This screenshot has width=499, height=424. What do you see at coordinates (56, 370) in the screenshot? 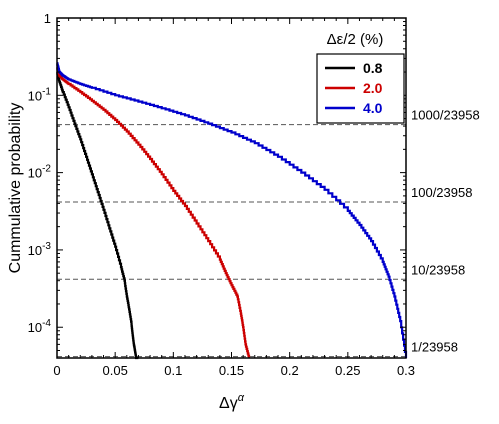
I see `x-tick-label: 0` at bounding box center [56, 370].